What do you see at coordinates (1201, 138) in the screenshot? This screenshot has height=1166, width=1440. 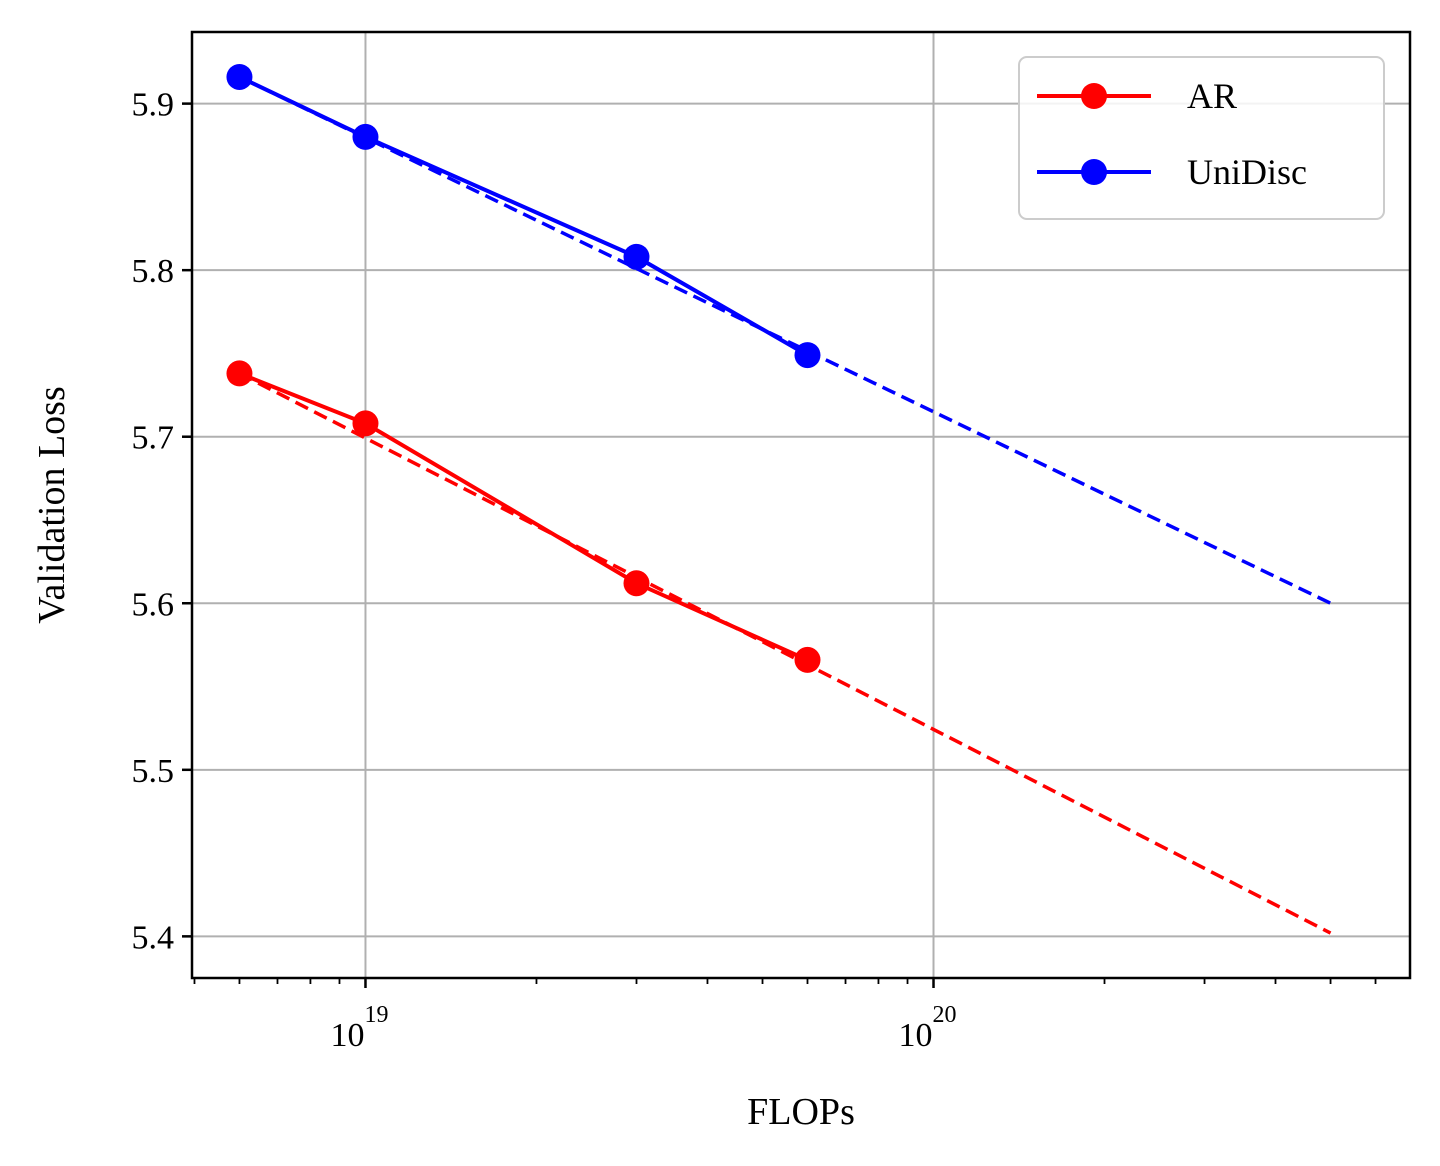 I see `legend: AR UniDisc` at bounding box center [1201, 138].